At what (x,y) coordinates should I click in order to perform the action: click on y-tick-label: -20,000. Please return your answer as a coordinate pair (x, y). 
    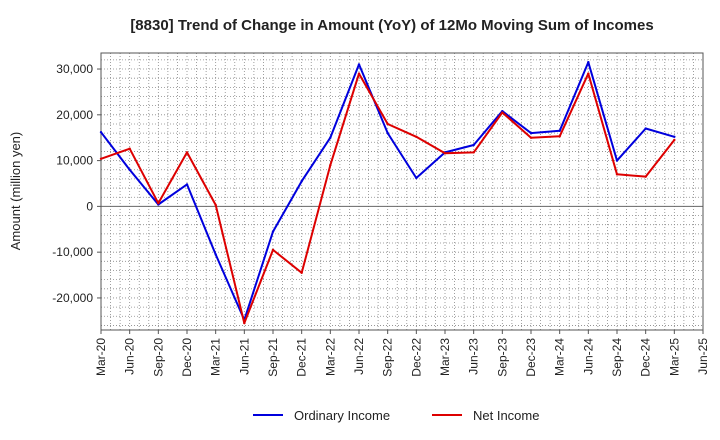
    Looking at the image, I should click on (72, 298).